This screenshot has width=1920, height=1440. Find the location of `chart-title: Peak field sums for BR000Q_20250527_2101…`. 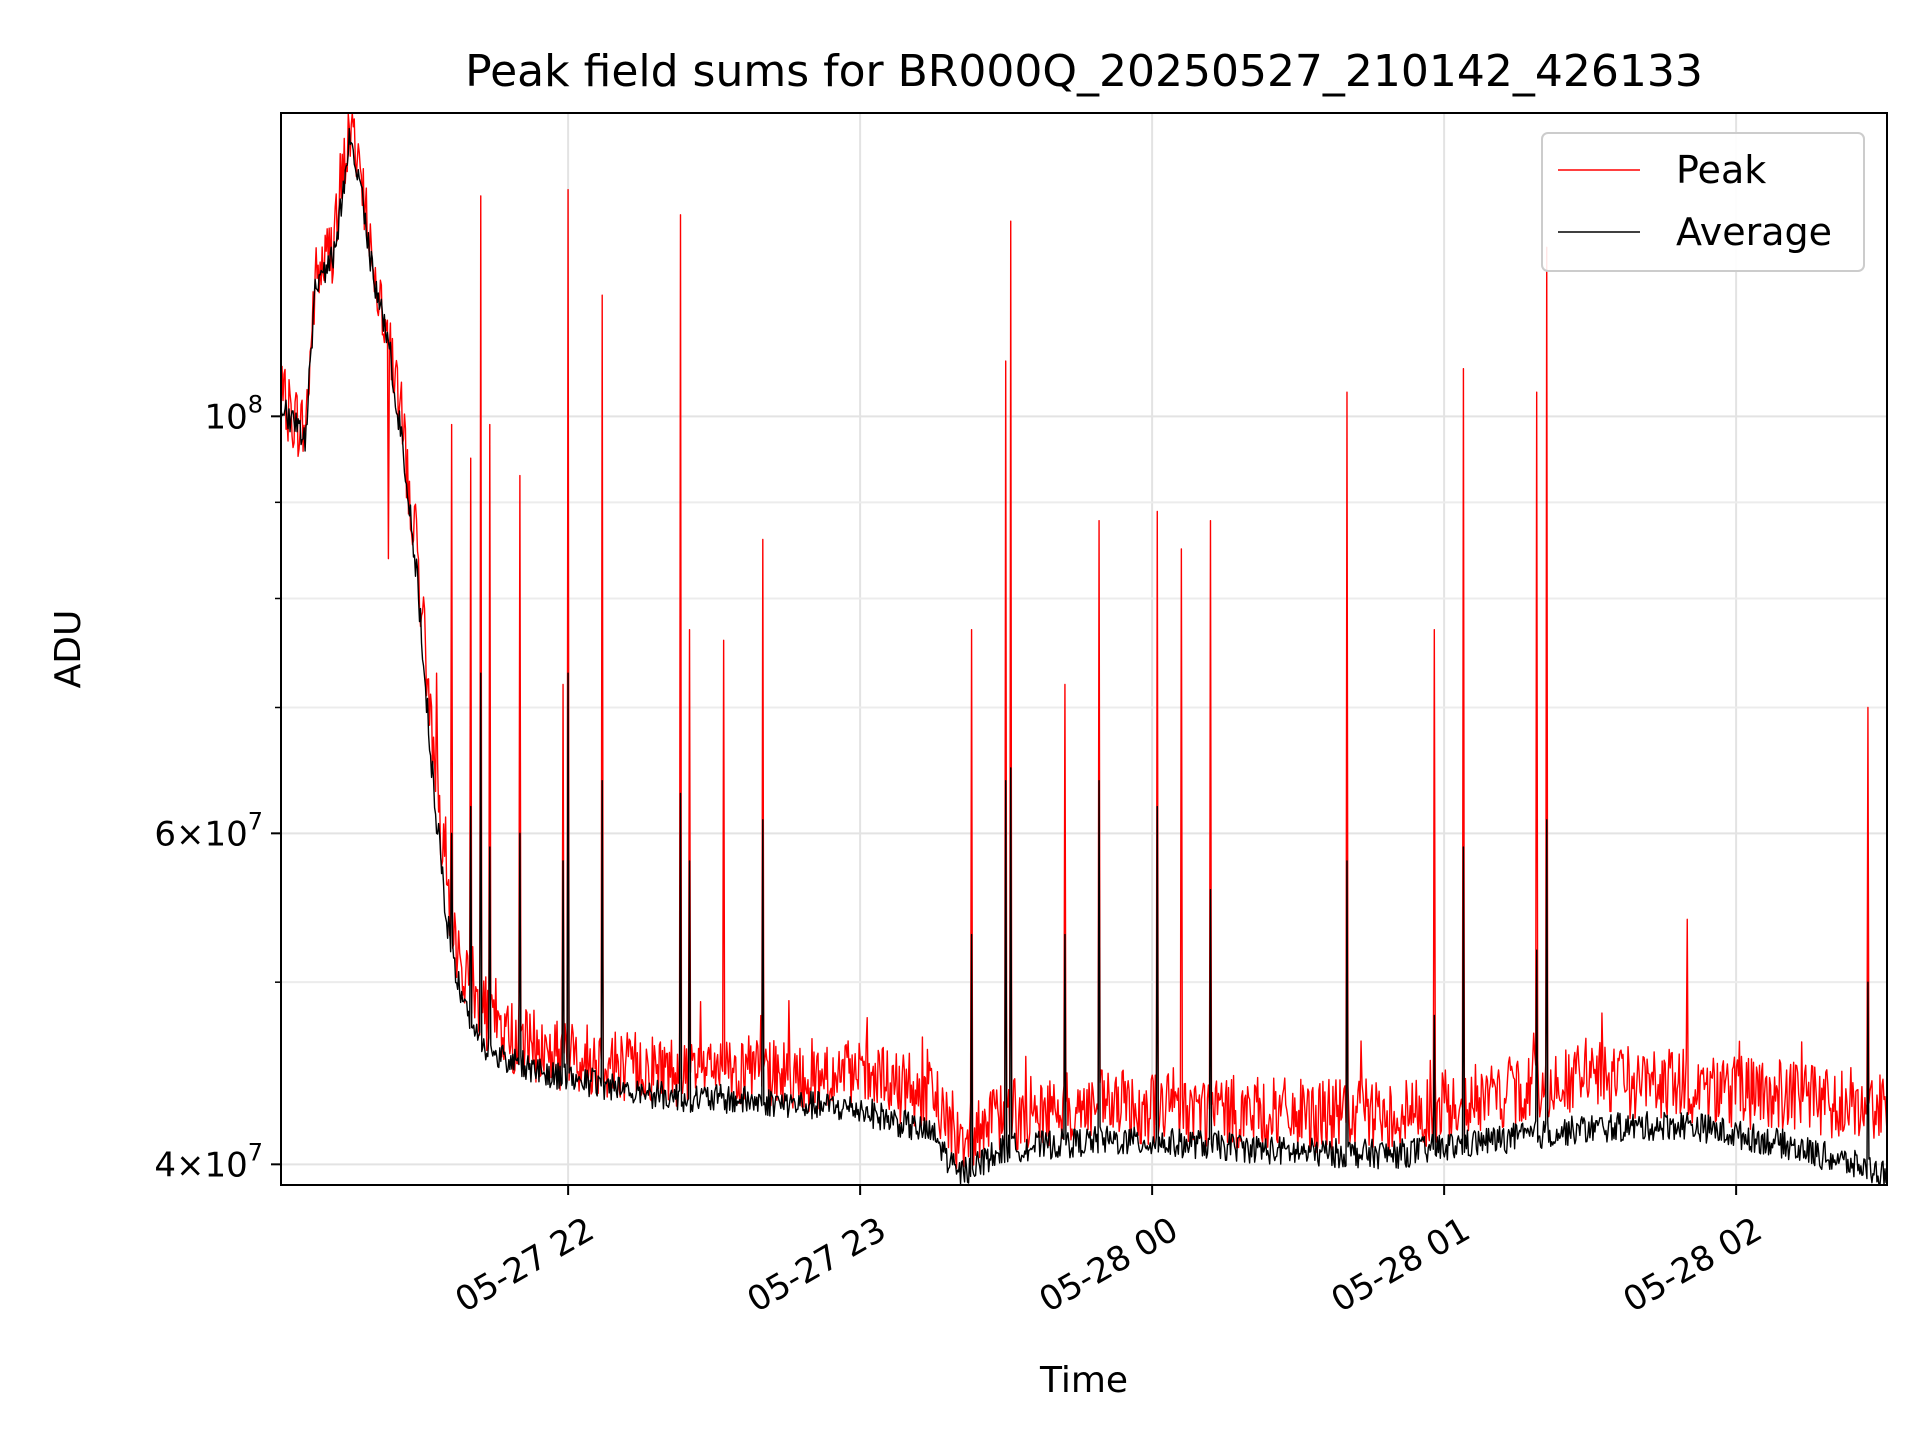

chart-title: Peak field sums for BR000Q_20250527_2101… is located at coordinates (1084, 71).